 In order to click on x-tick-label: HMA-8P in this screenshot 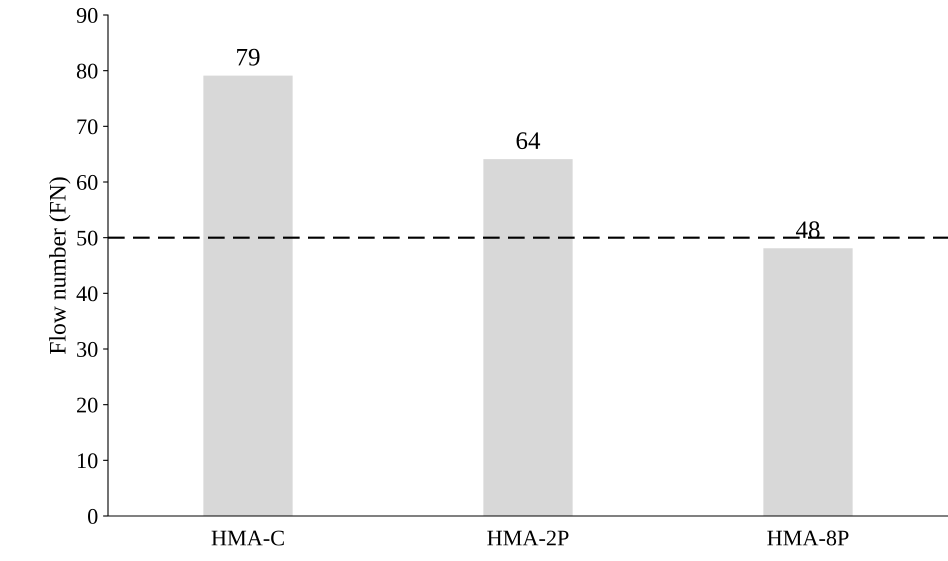, I will do `click(807, 538)`.